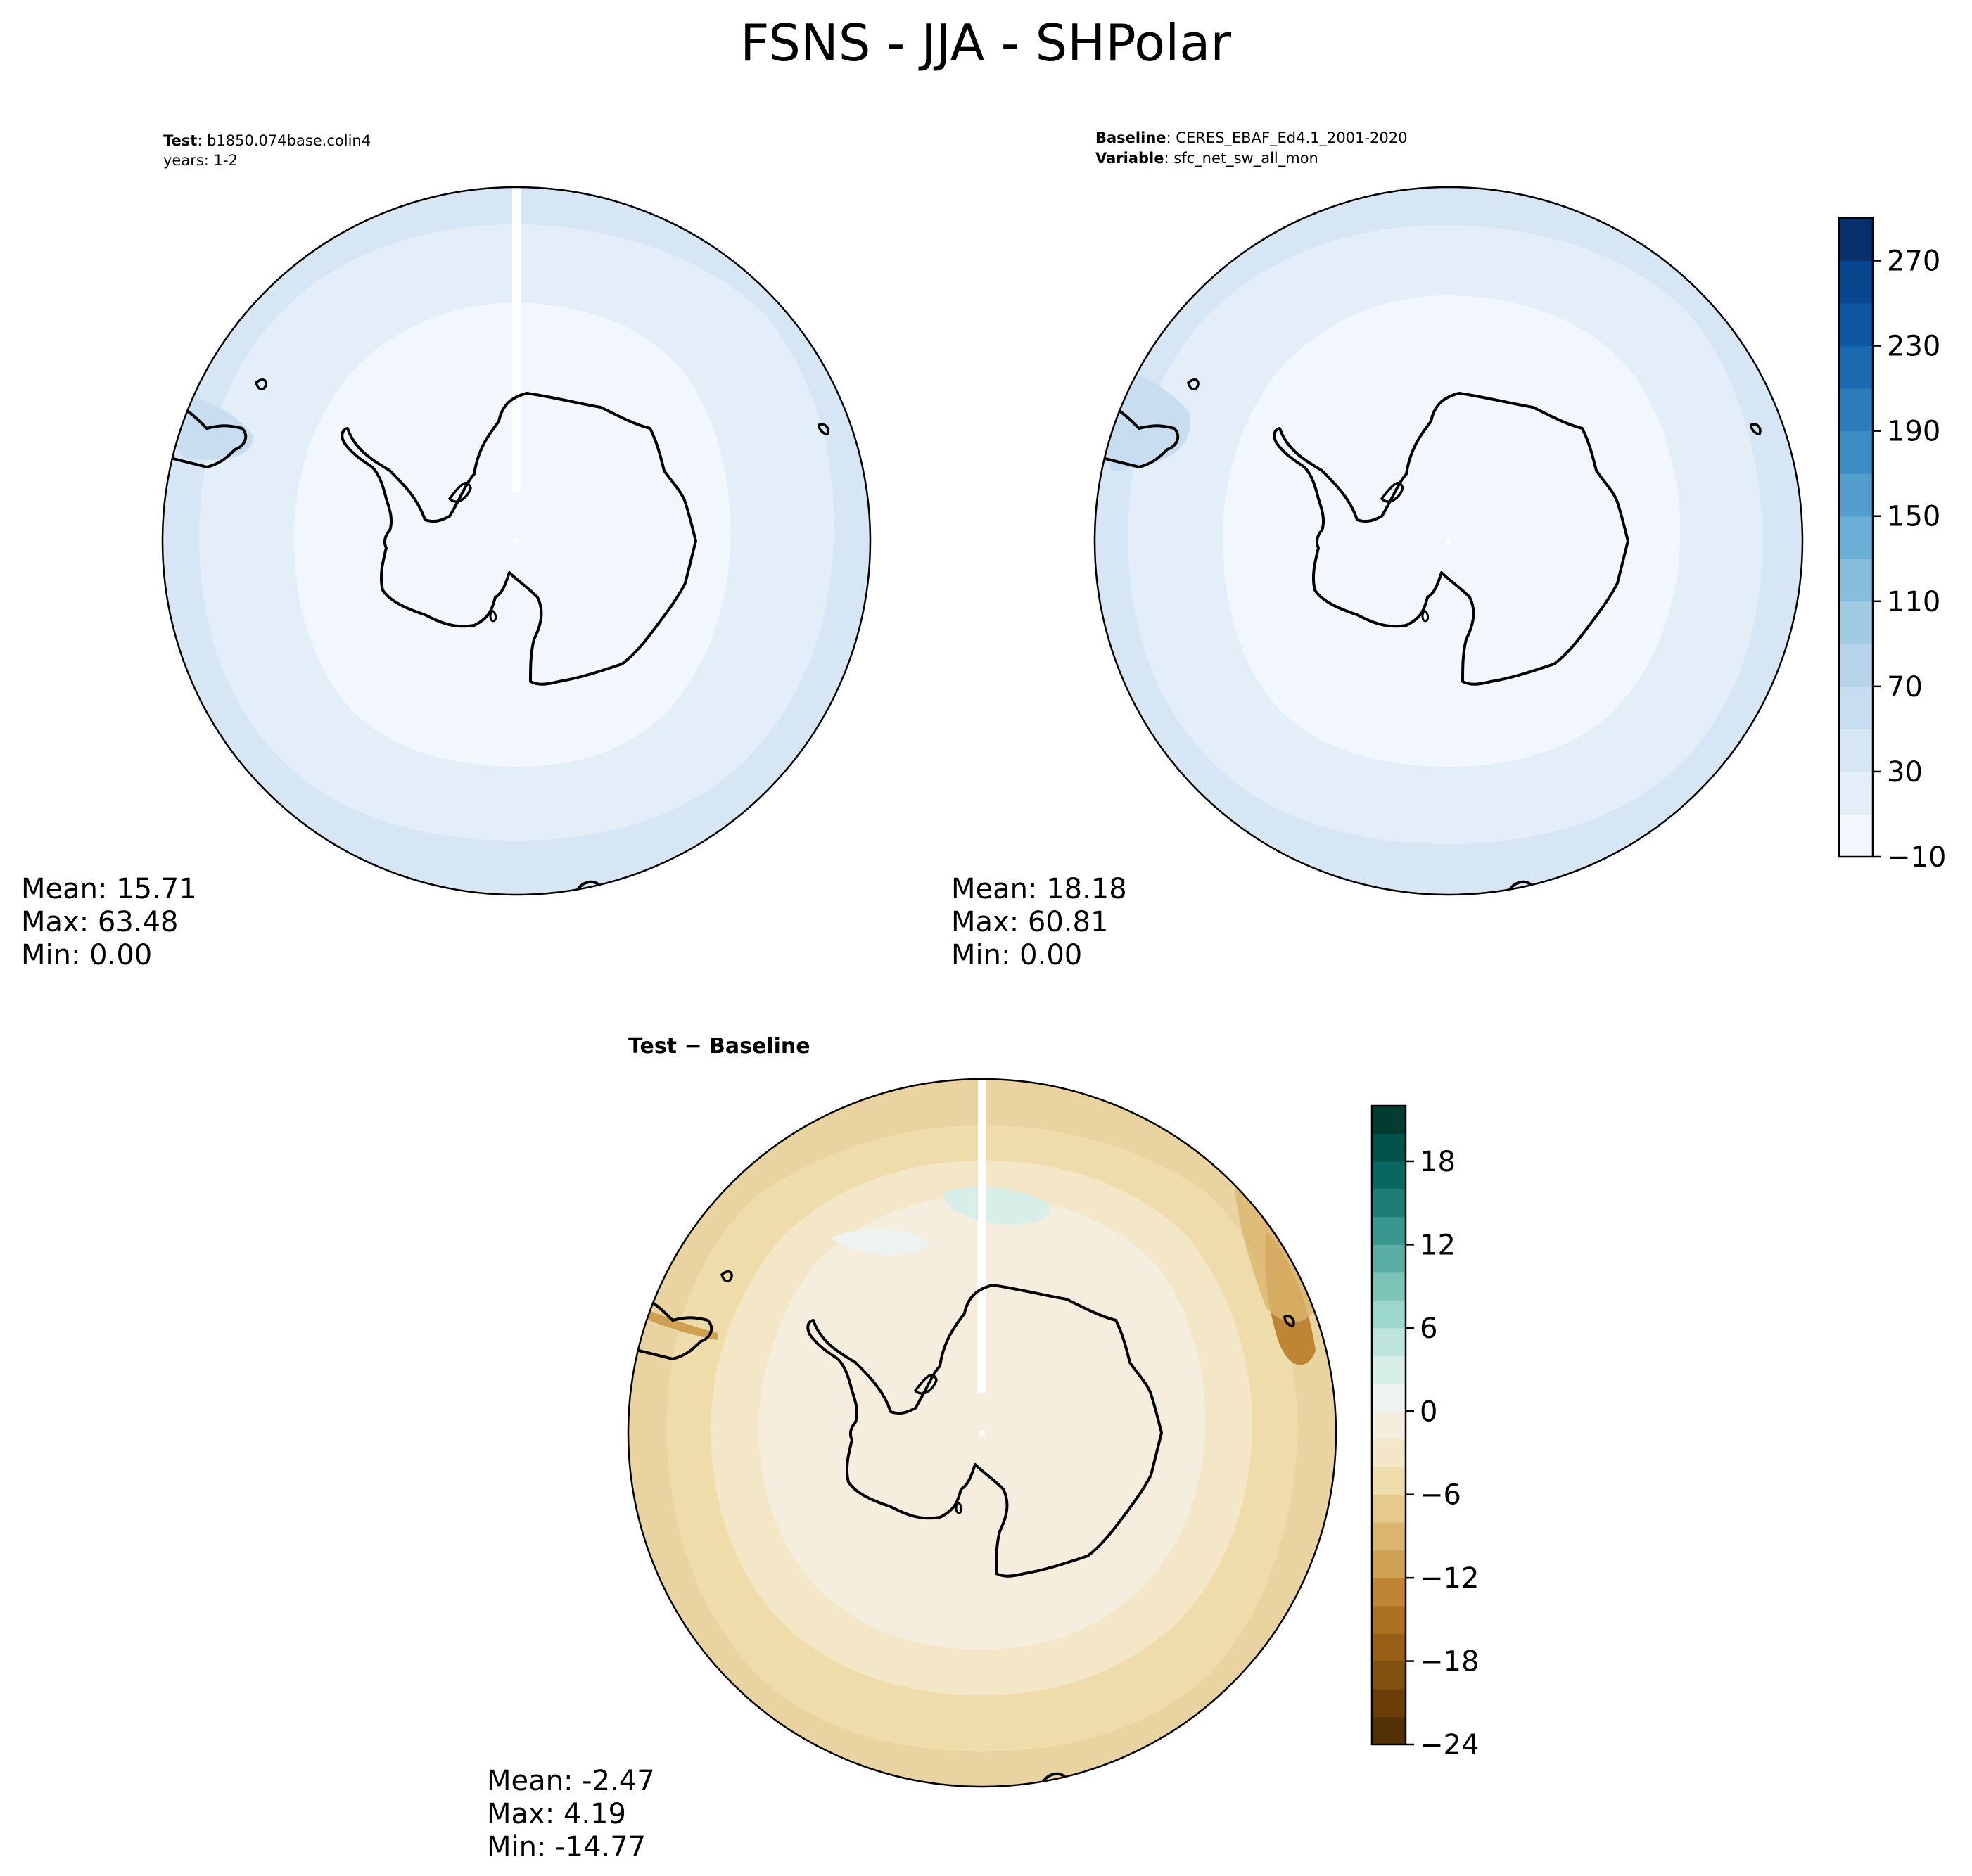 Image resolution: width=1972 pixels, height=1876 pixels. What do you see at coordinates (1029, 922) in the screenshot?
I see `baseline-max: Max: 60.81` at bounding box center [1029, 922].